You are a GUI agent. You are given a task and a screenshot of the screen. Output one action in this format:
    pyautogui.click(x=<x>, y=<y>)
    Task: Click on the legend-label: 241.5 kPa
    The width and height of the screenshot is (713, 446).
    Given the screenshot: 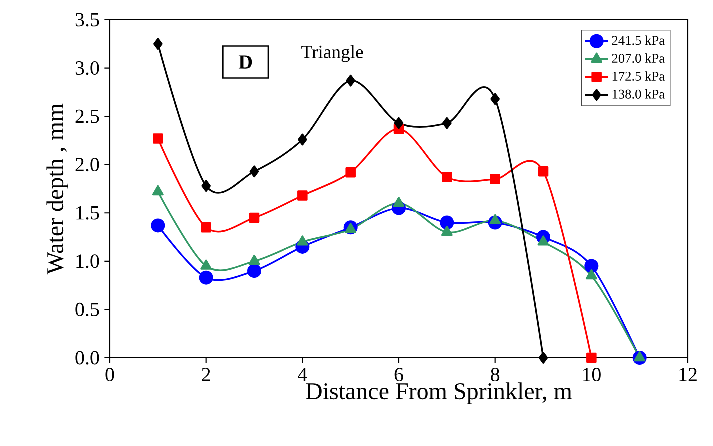 What is the action you would take?
    pyautogui.click(x=638, y=41)
    